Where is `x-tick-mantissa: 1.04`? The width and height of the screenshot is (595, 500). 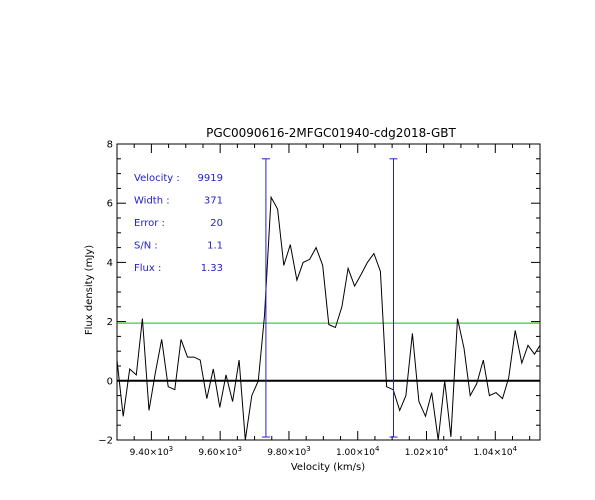
x-tick-mantissa: 1.04 is located at coordinates (484, 453).